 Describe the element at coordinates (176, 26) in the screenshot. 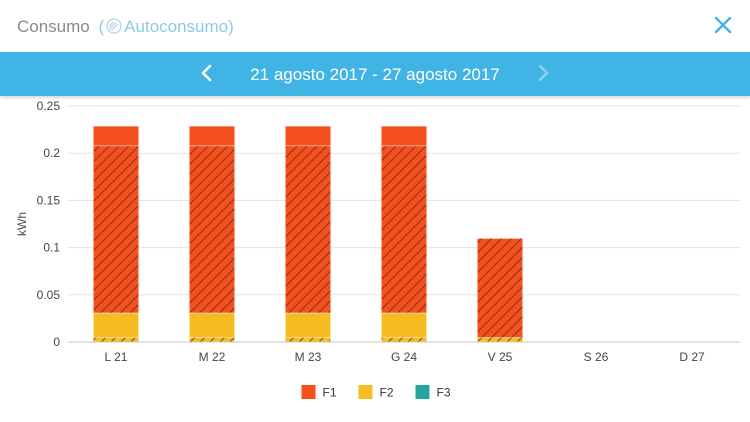

I see `subtitle-text: Autoconsumo` at that location.